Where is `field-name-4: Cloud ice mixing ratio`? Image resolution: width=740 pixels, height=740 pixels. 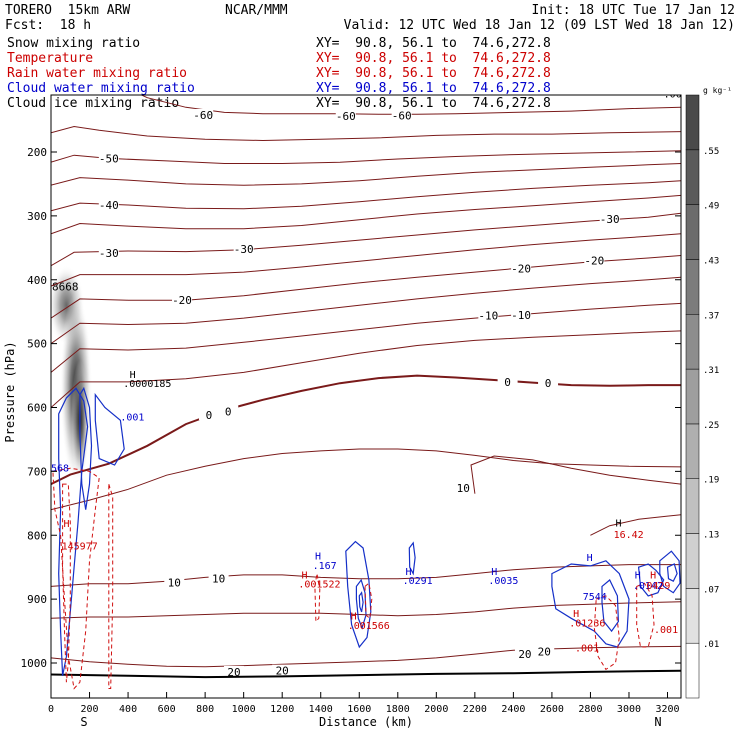 field-name-4: Cloud ice mixing ratio is located at coordinates (93, 103).